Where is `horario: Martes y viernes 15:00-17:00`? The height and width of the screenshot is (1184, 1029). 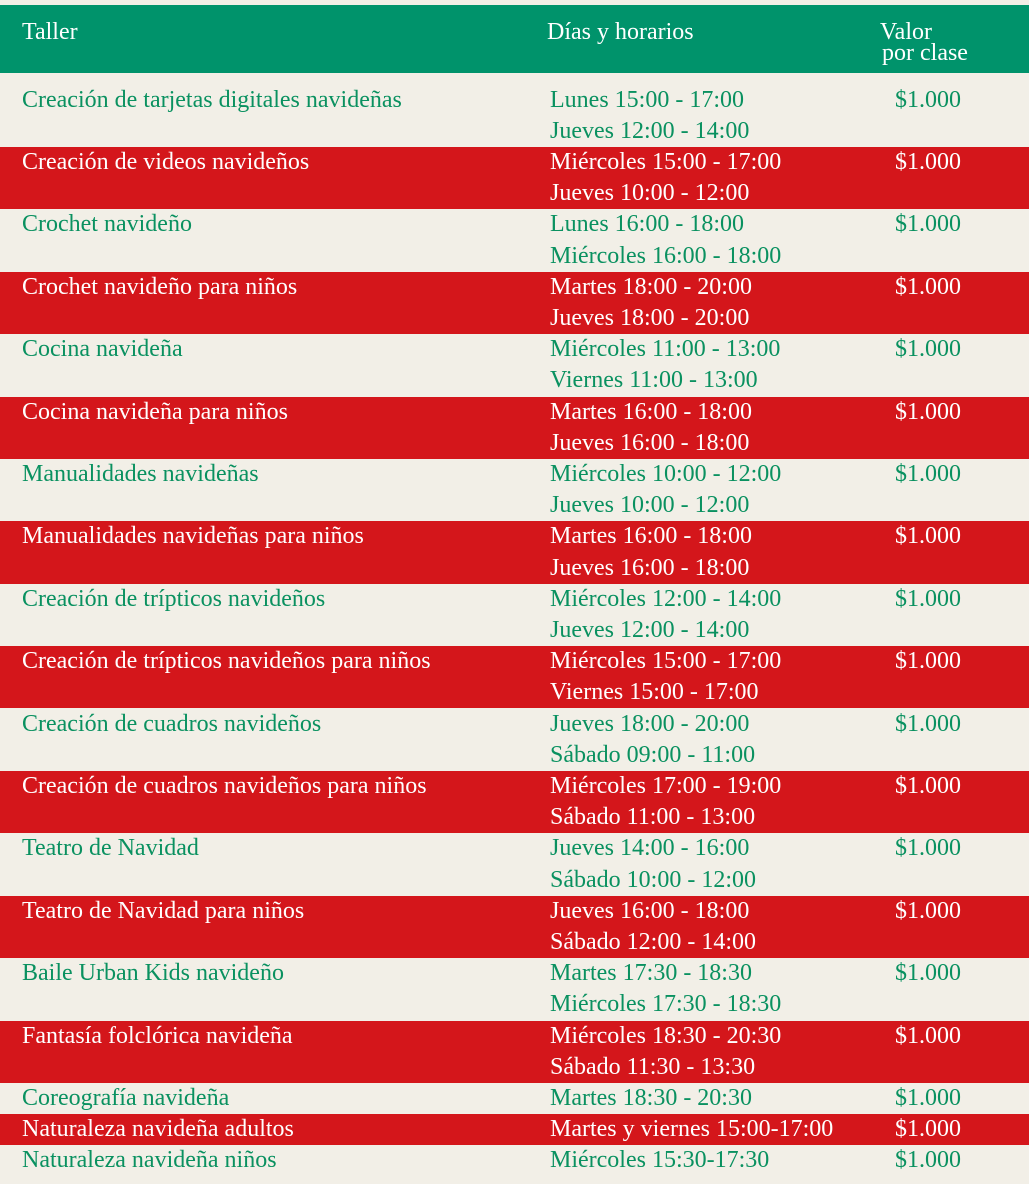
horario: Martes y viernes 15:00-17:00 is located at coordinates (692, 1129).